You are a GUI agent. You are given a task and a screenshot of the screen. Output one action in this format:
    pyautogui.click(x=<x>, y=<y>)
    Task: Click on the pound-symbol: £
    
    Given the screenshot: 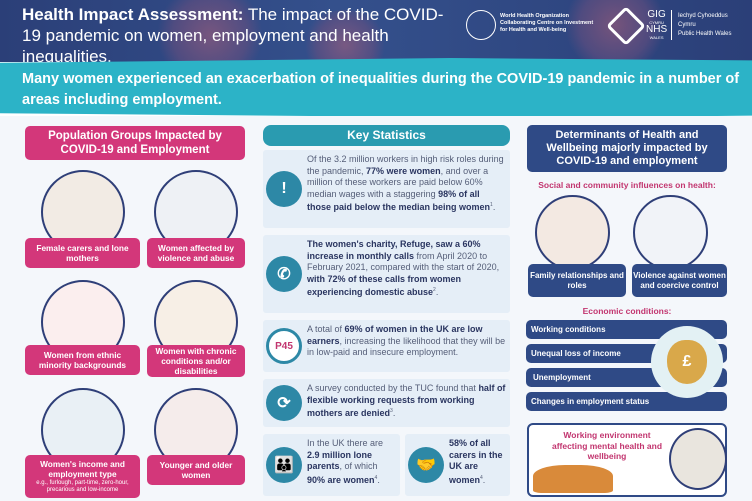 What is the action you would take?
    pyautogui.click(x=687, y=362)
    